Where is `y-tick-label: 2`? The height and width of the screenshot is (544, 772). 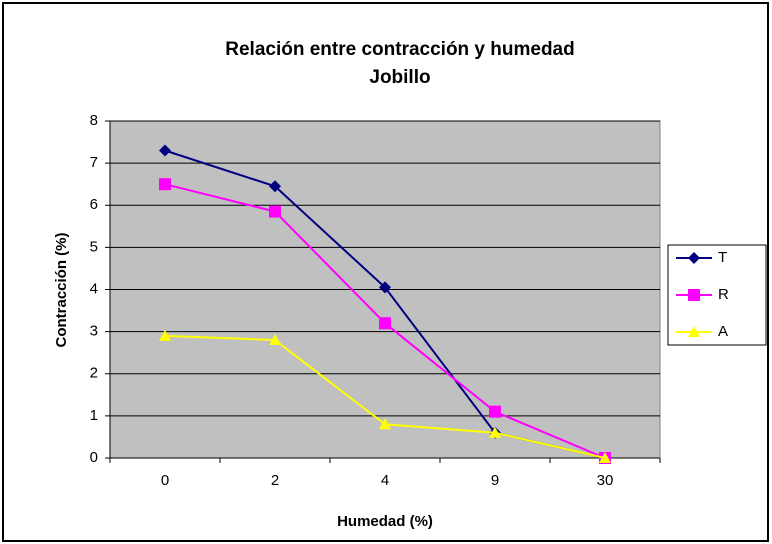 y-tick-label: 2 is located at coordinates (94, 373).